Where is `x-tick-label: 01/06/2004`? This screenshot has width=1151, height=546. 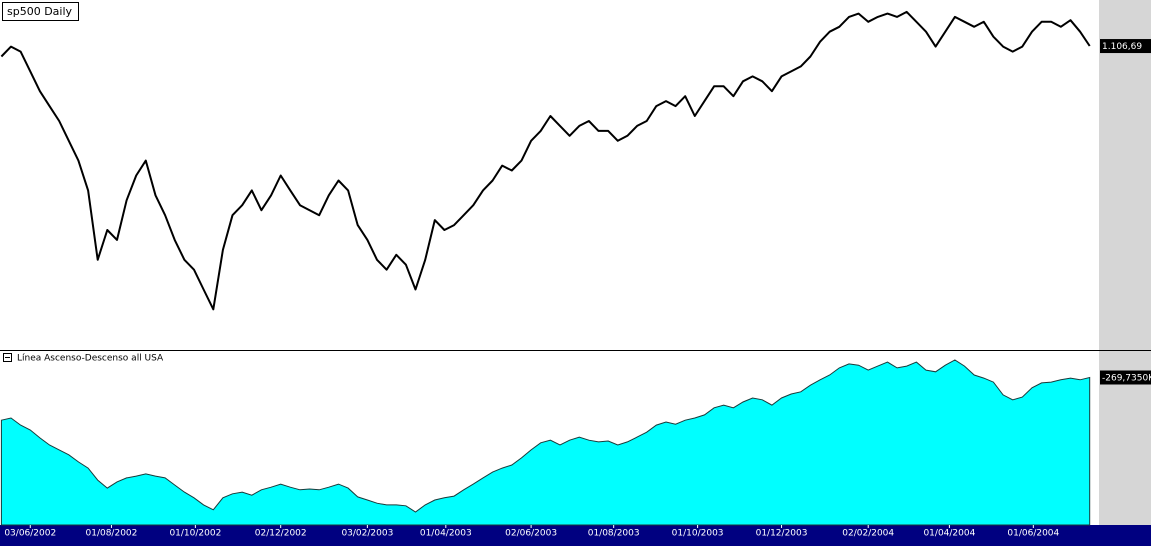
x-tick-label: 01/06/2004 is located at coordinates (1033, 534).